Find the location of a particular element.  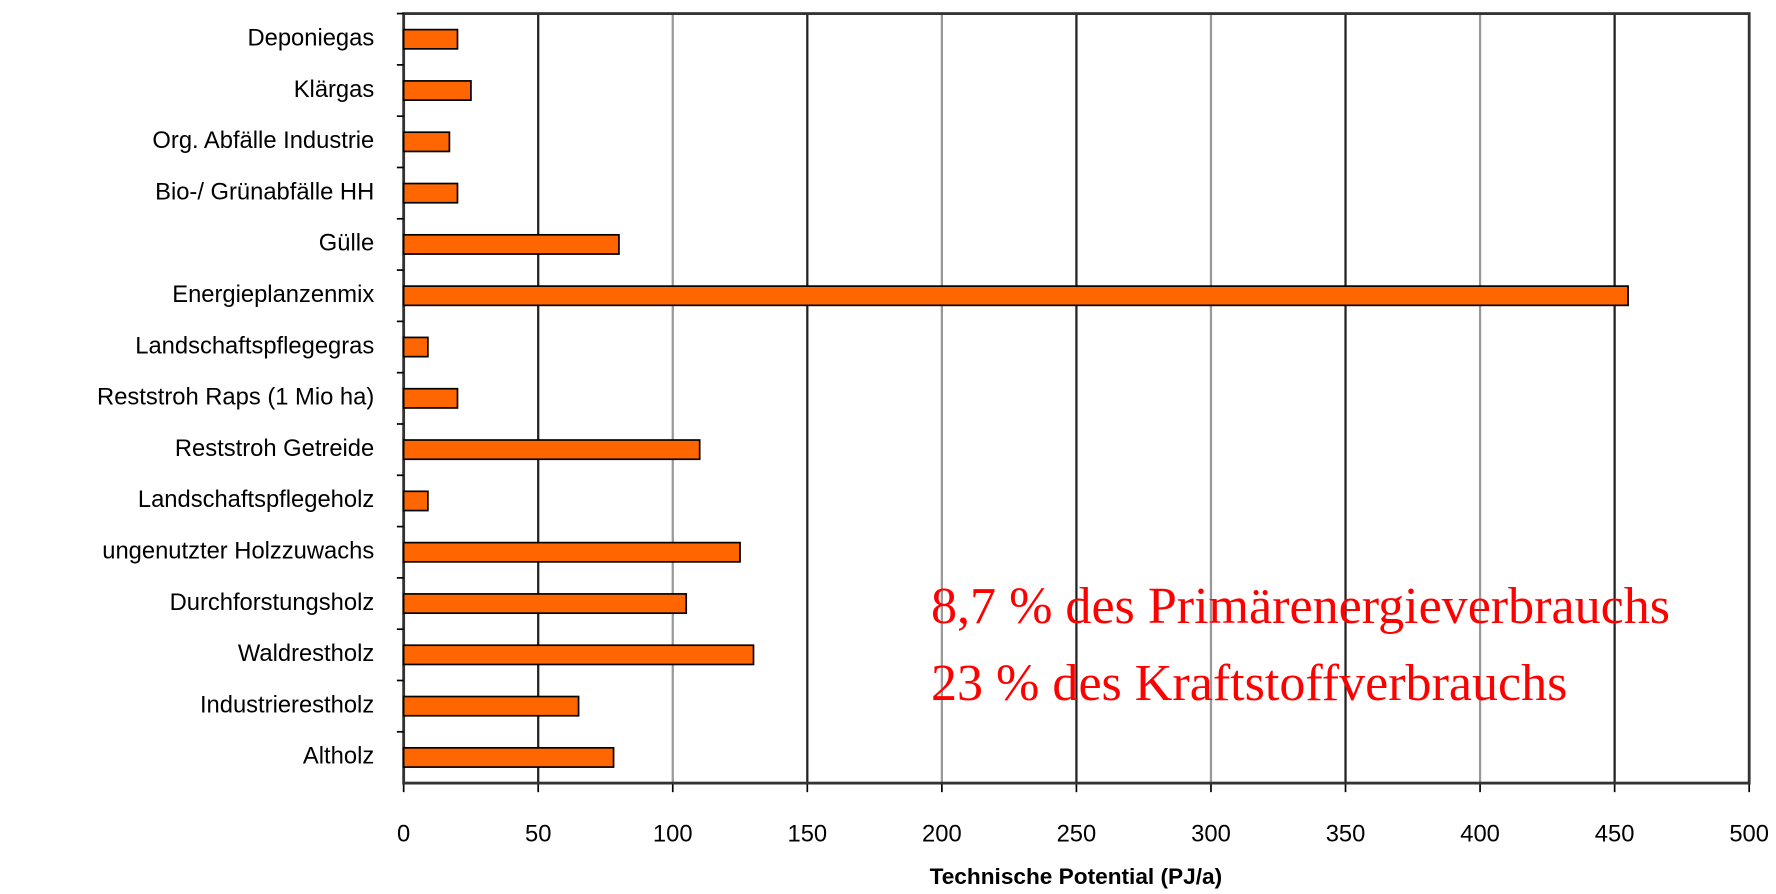

x-tick-label: 500 is located at coordinates (1749, 833).